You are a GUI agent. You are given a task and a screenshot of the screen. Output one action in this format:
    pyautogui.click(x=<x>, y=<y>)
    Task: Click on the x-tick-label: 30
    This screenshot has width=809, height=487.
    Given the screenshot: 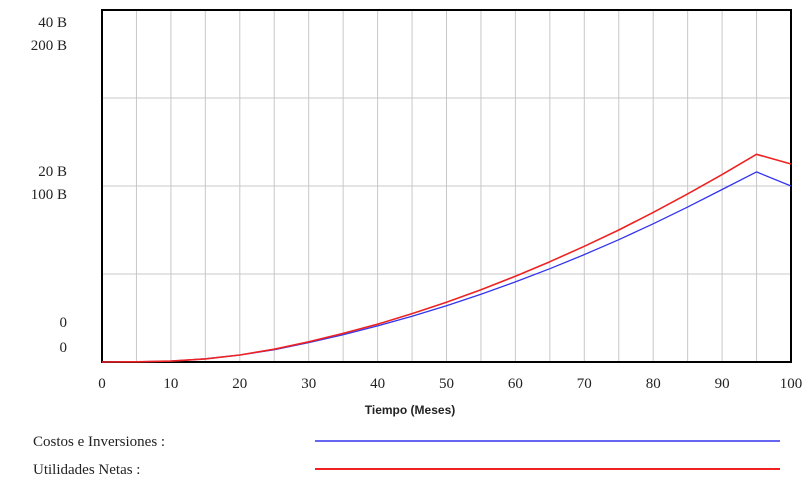 What is the action you would take?
    pyautogui.click(x=308, y=384)
    